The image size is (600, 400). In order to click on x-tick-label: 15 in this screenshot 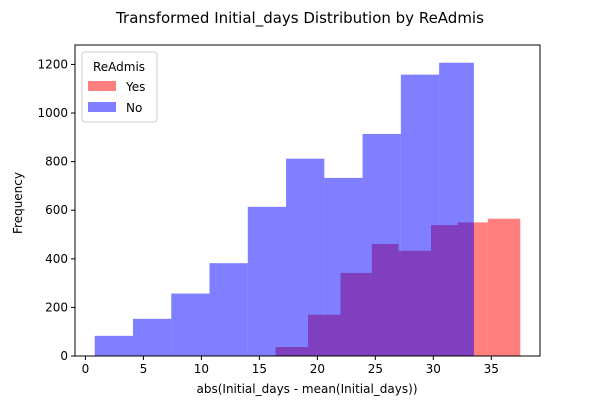, I will do `click(259, 369)`.